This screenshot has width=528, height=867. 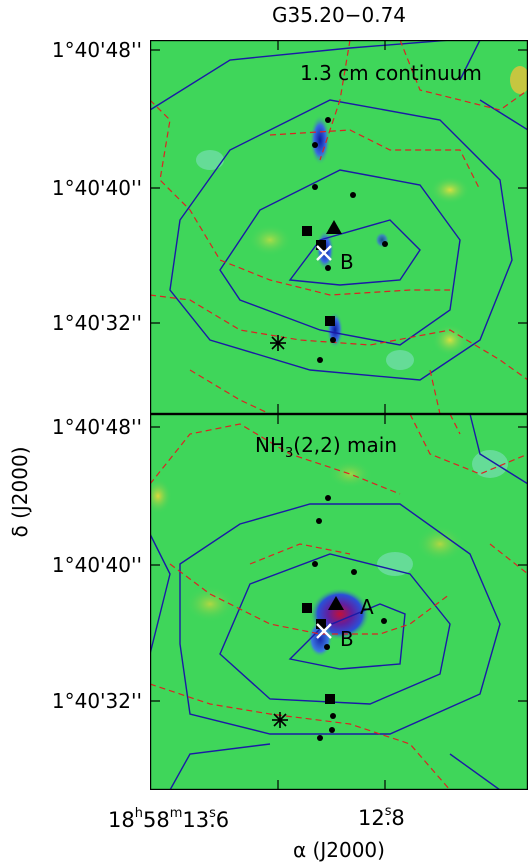 What do you see at coordinates (96, 50) in the screenshot?
I see `ytick-top-0: 1°40'48''` at bounding box center [96, 50].